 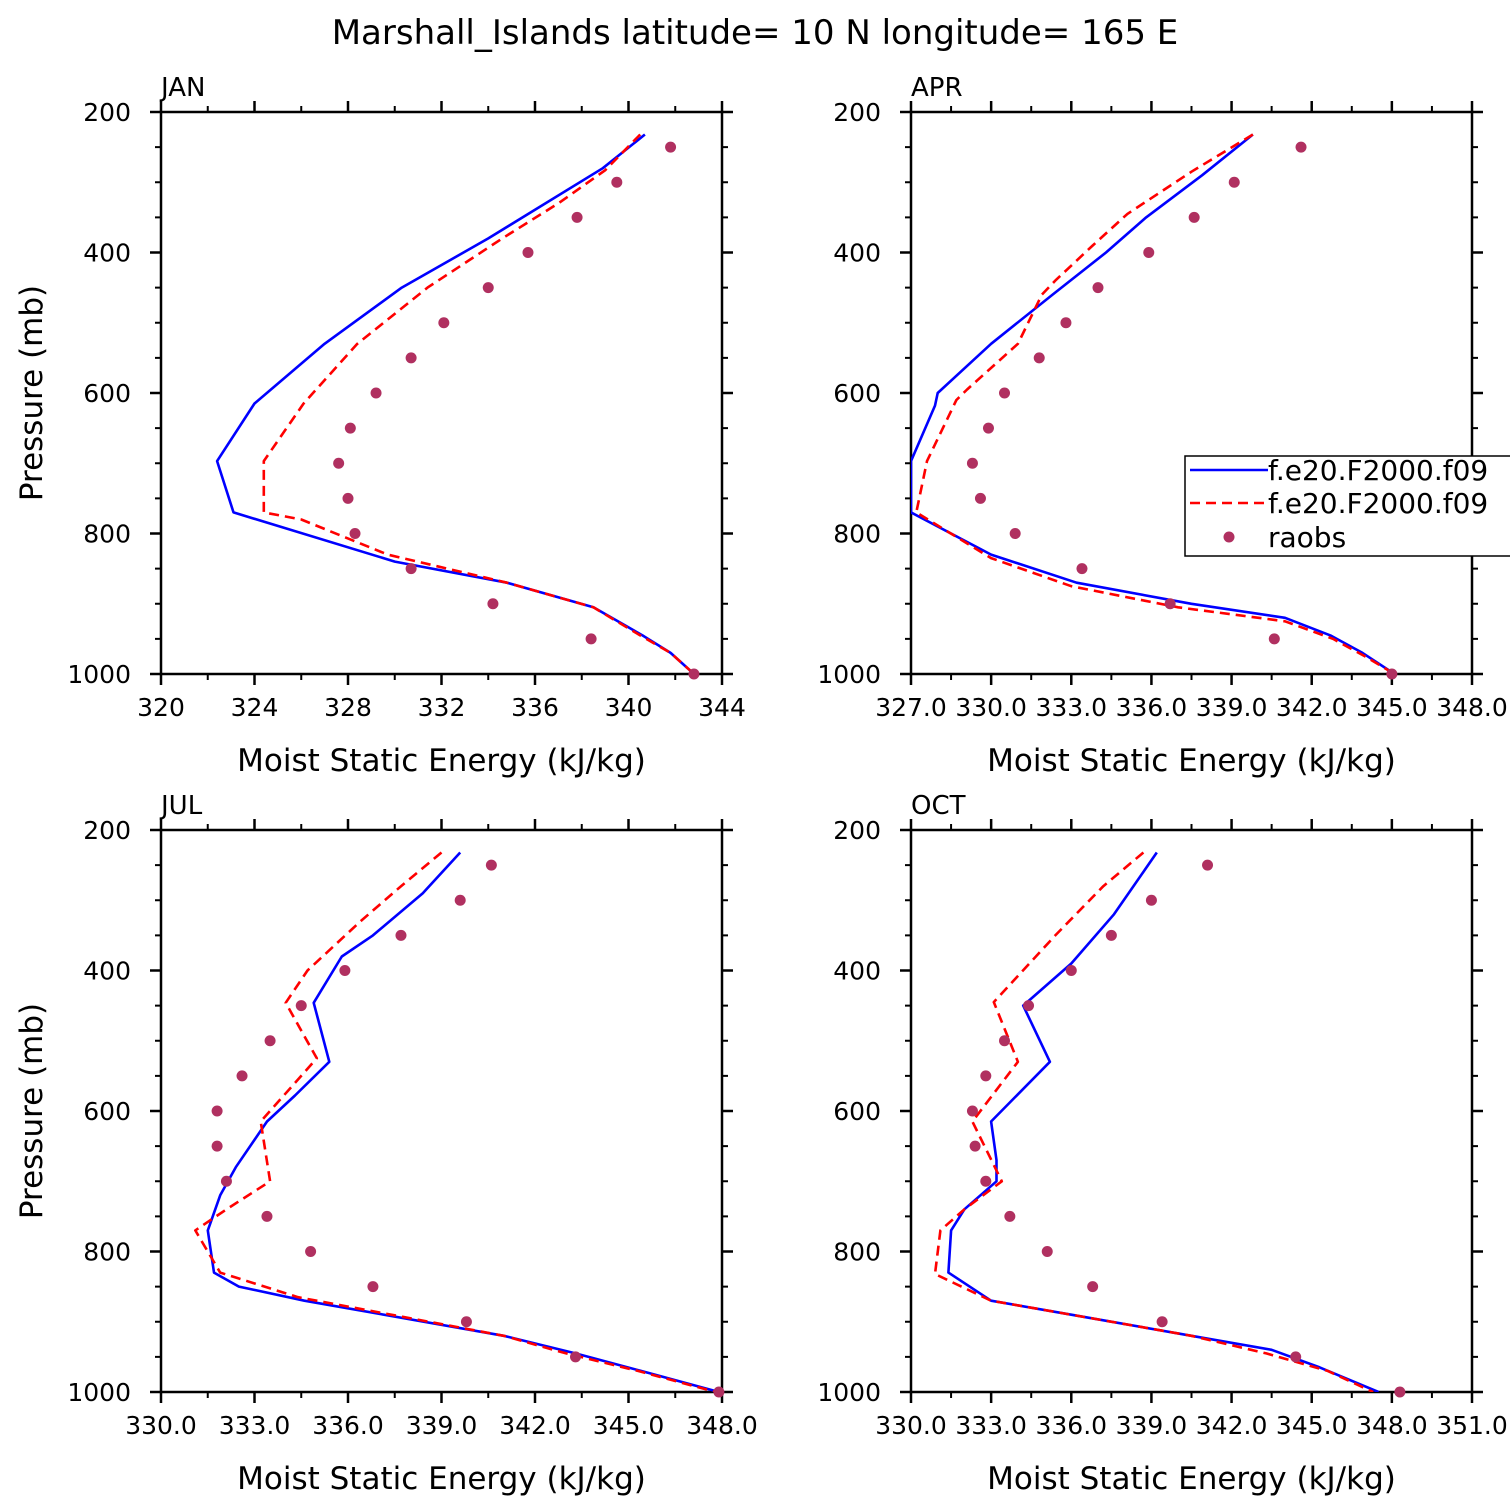 What do you see at coordinates (629, 707) in the screenshot?
I see `x-tick-label: 340` at bounding box center [629, 707].